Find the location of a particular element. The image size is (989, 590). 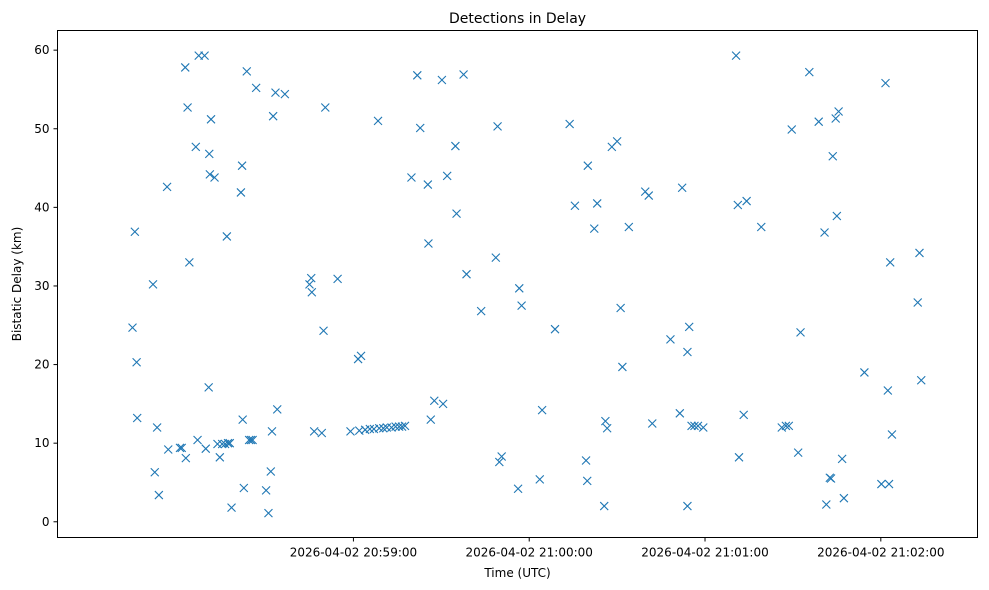

x-tick-label: 2026-04-02 20:59:00 is located at coordinates (353, 553).